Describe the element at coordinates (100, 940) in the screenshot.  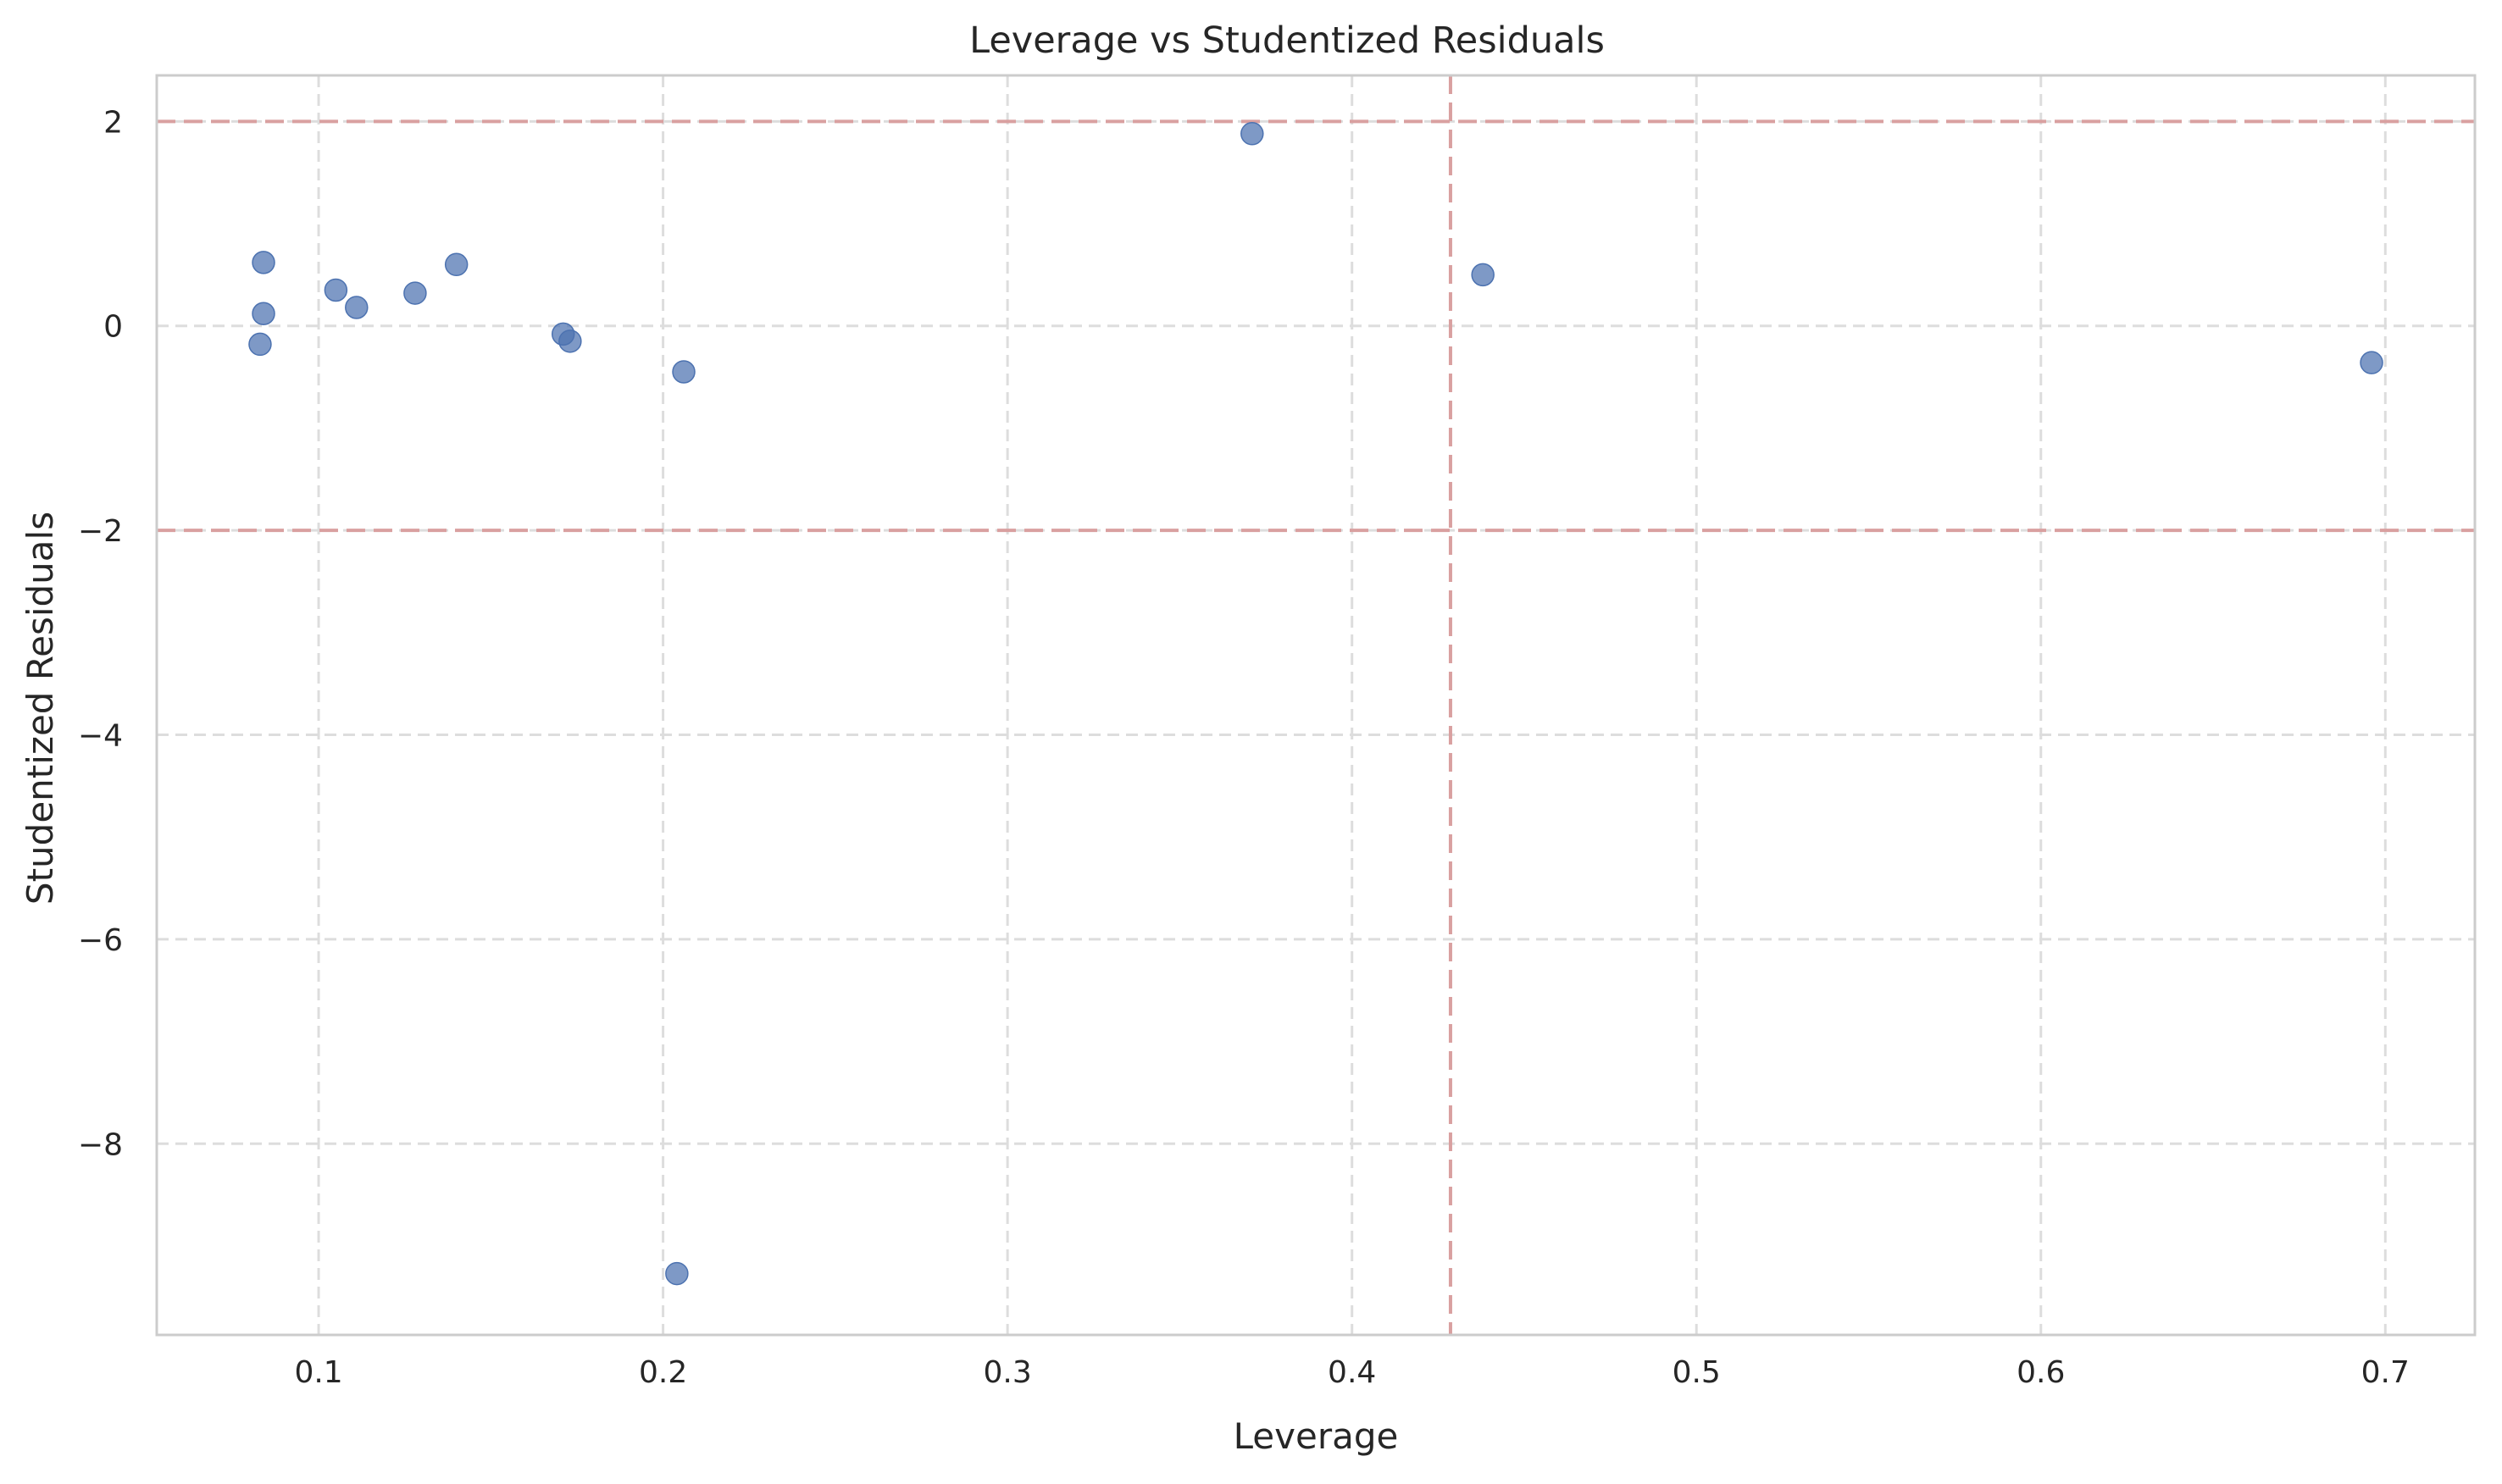
I see `y-tick-label: −6` at that location.